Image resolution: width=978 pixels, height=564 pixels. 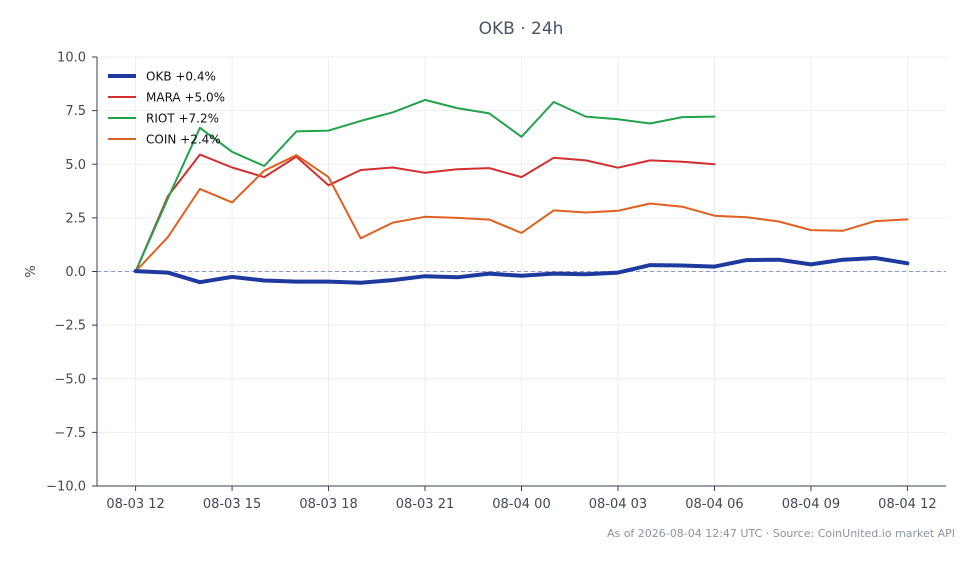 I want to click on legend-entry: MARA +5.0%, so click(x=185, y=98).